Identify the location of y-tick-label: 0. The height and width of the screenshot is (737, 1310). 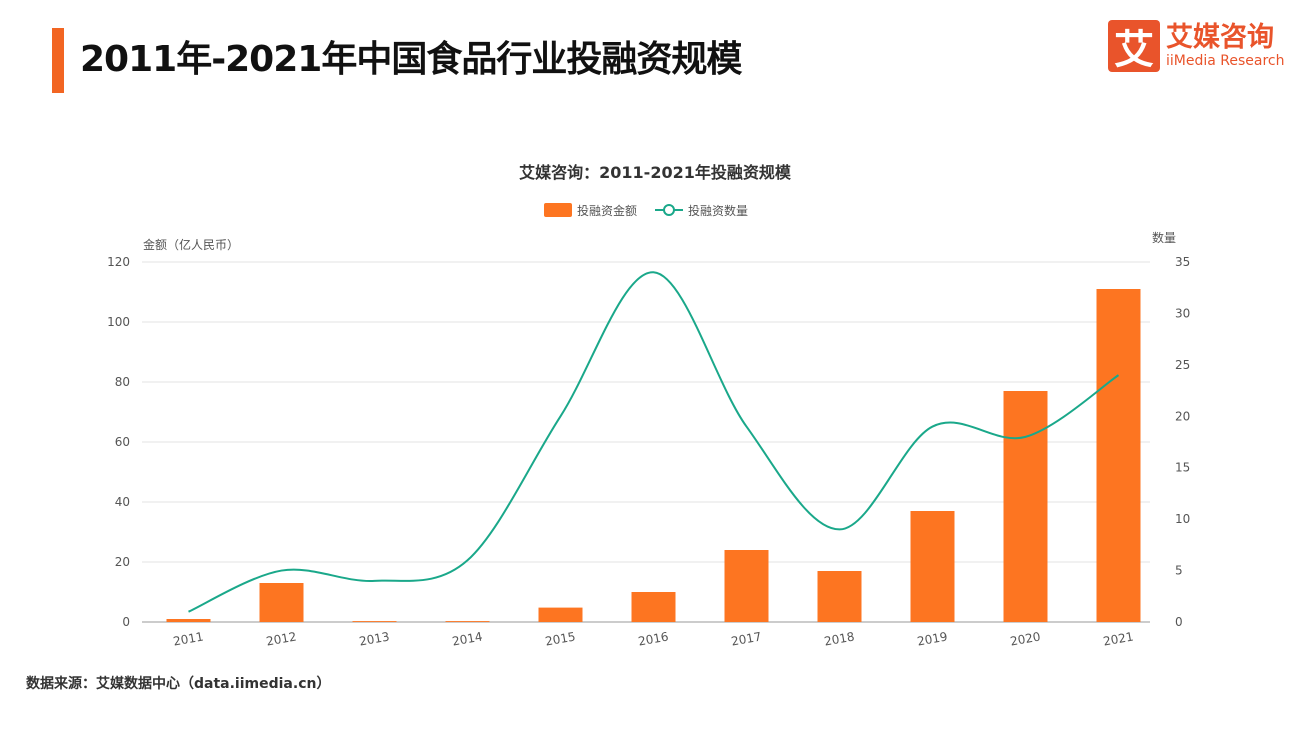
(126, 622).